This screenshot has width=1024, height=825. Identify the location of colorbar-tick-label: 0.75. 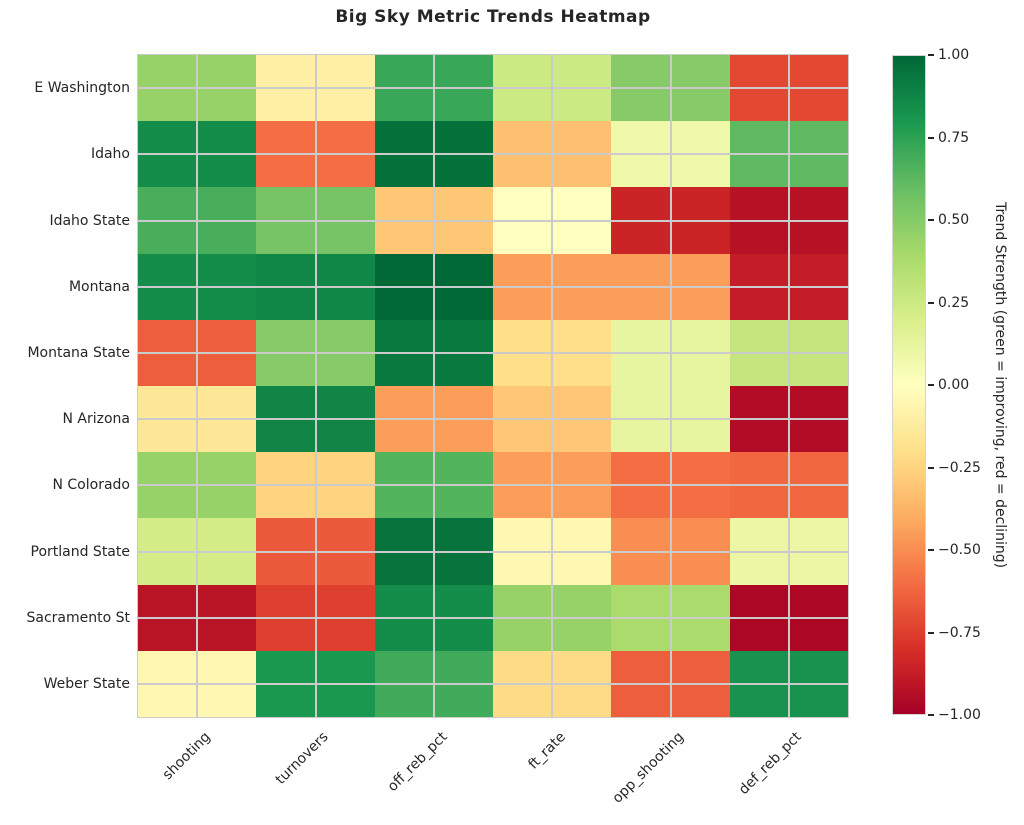
(954, 137).